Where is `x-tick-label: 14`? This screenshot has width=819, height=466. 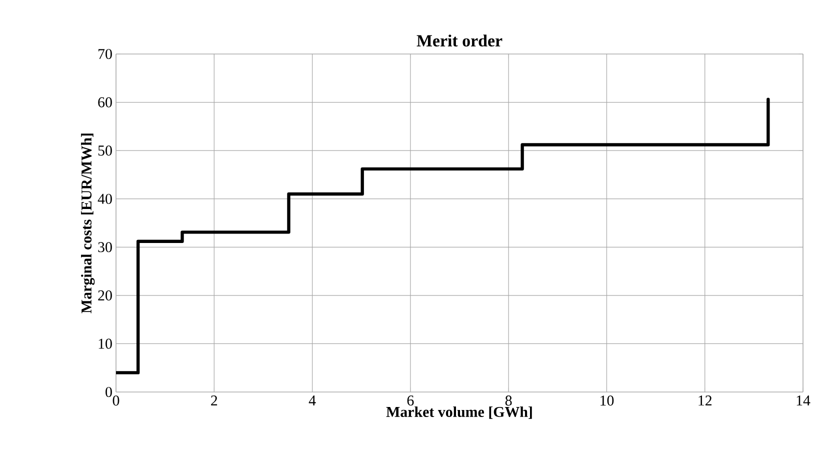
x-tick-label: 14 is located at coordinates (803, 401).